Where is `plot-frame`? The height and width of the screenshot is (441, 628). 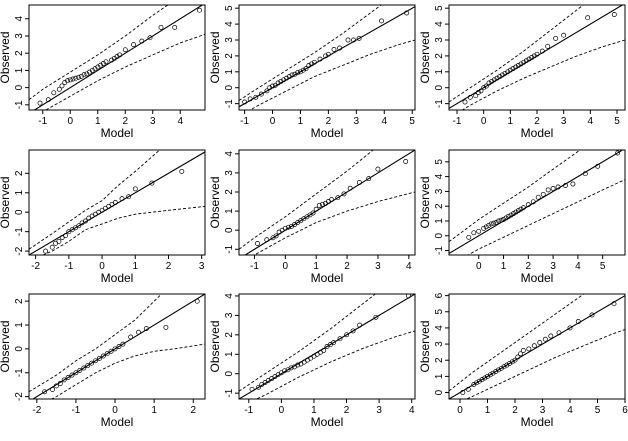 plot-frame is located at coordinates (117, 346).